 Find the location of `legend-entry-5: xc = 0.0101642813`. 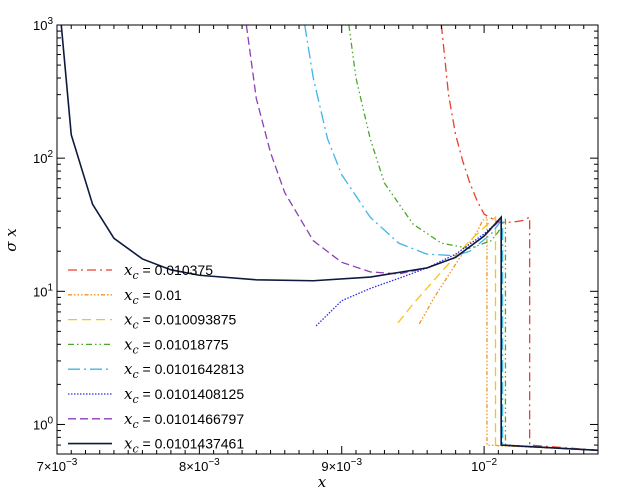

legend-entry-5: xc = 0.0101642813 is located at coordinates (184, 370).